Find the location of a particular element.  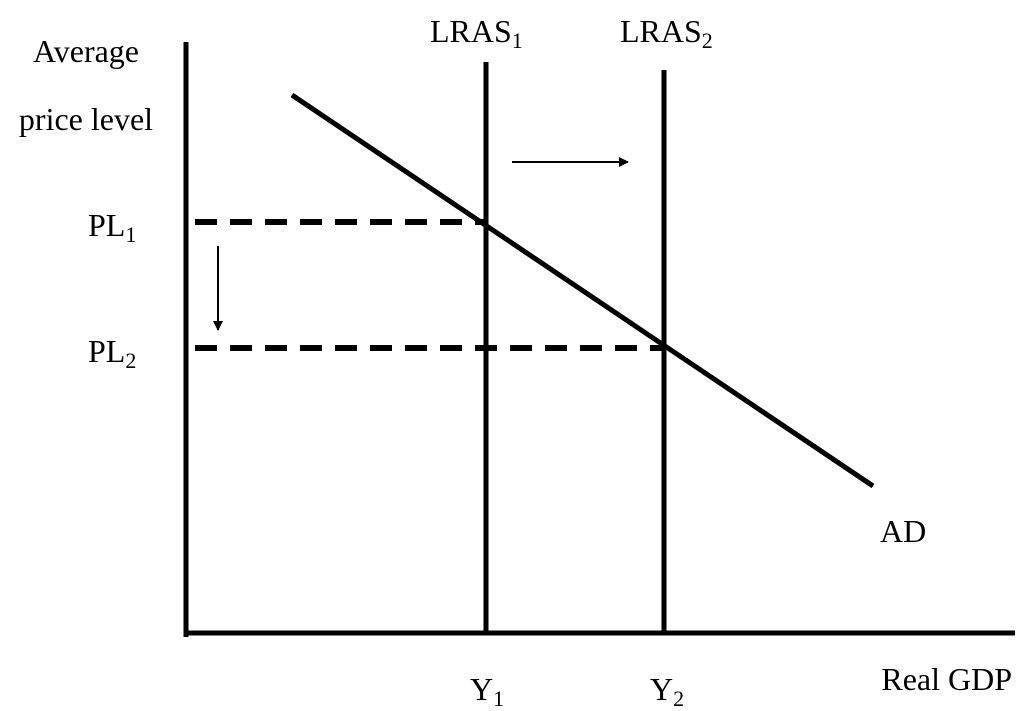

y2-label-base: Y is located at coordinates (661, 689).